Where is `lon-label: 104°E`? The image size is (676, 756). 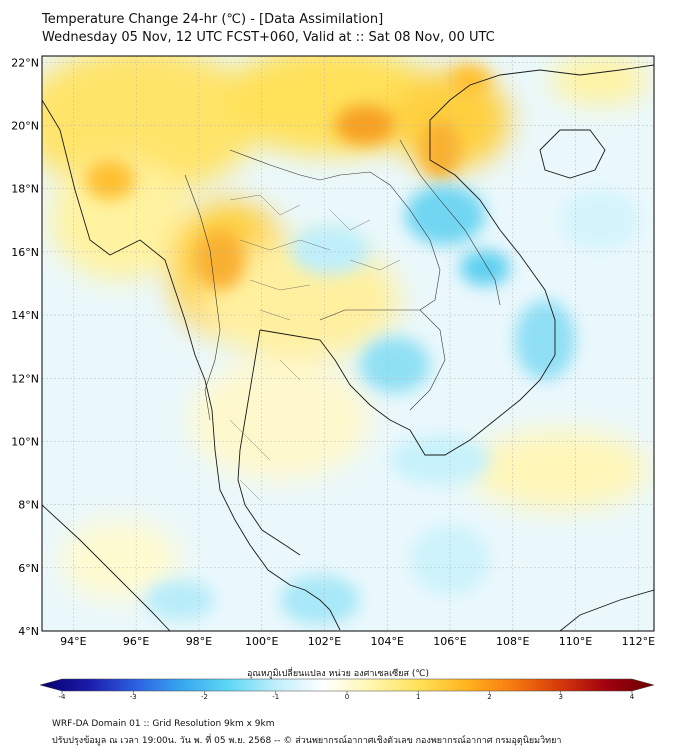
lon-label: 104°E is located at coordinates (387, 641).